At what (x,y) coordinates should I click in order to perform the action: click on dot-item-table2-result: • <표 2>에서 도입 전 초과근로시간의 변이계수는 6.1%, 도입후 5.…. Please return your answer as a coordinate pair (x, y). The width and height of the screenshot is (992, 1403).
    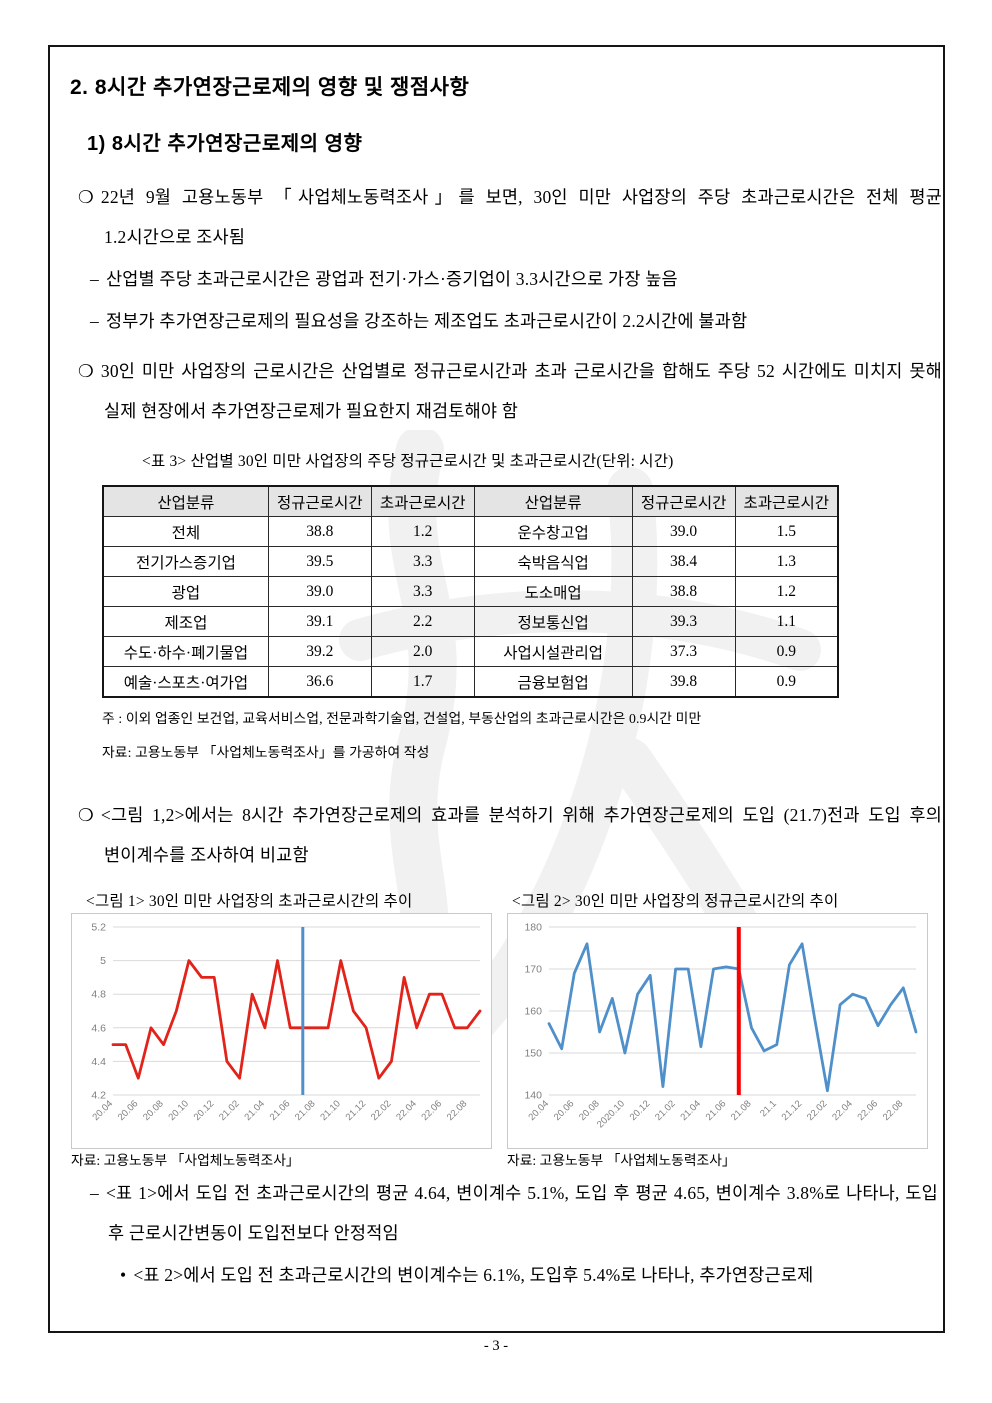
    Looking at the image, I should click on (467, 1275).